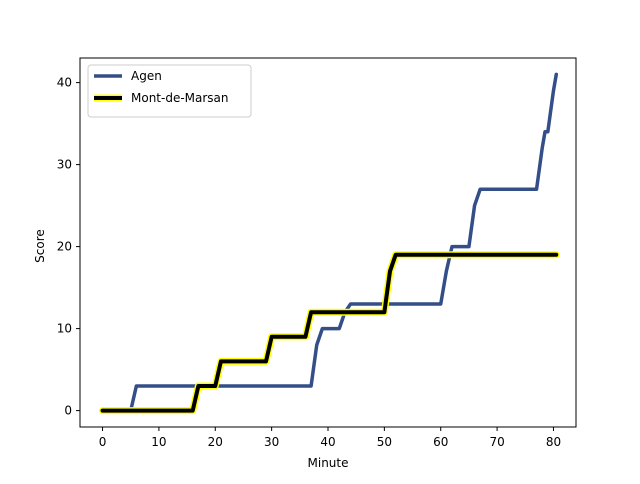  I want to click on y-tick-label: 30, so click(64, 165).